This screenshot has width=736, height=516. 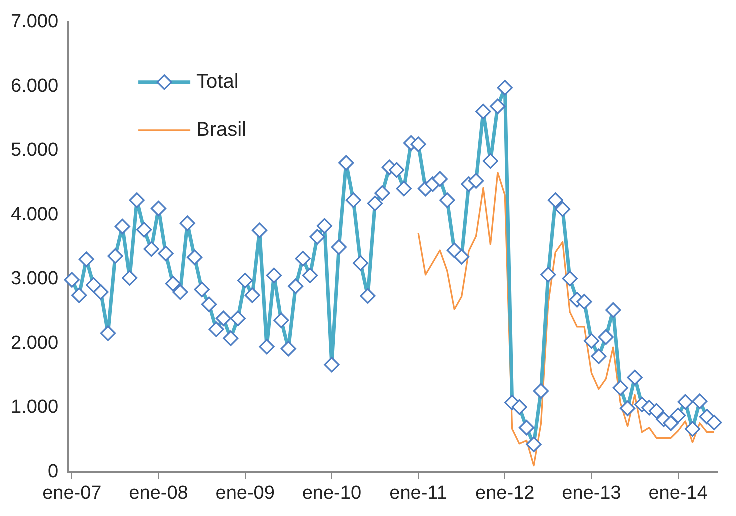 I want to click on y-tick-label: 3.000, so click(x=35, y=279).